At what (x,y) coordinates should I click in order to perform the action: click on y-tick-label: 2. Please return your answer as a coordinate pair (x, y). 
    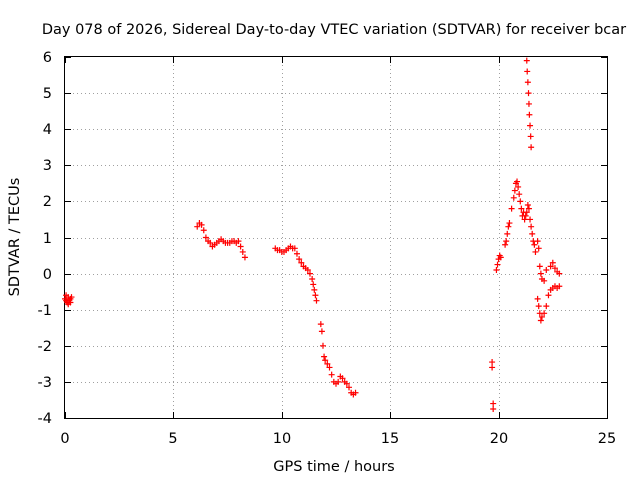
    Looking at the image, I should click on (47, 202).